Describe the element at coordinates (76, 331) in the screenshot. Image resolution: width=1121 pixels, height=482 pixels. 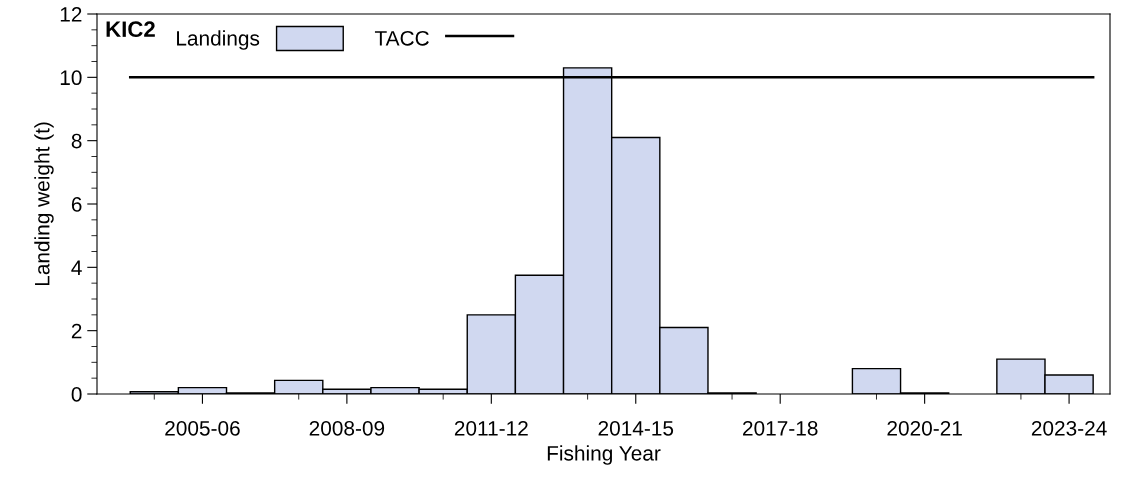
I see `y-tick-label: 2` at that location.